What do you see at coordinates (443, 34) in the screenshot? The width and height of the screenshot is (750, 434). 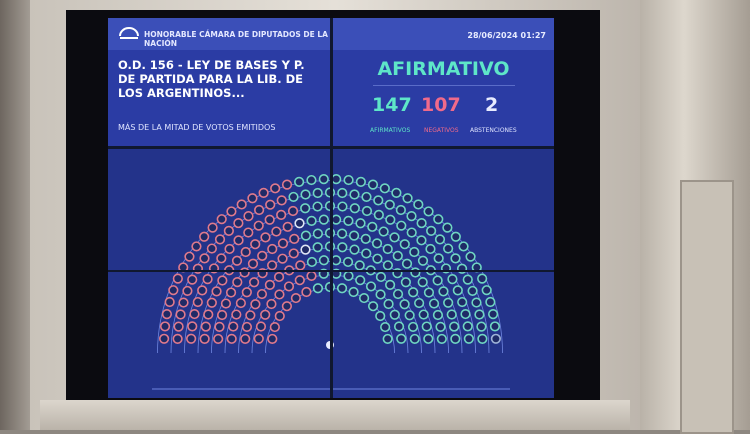 I see `header-right: 28/06/2024 01:27` at bounding box center [443, 34].